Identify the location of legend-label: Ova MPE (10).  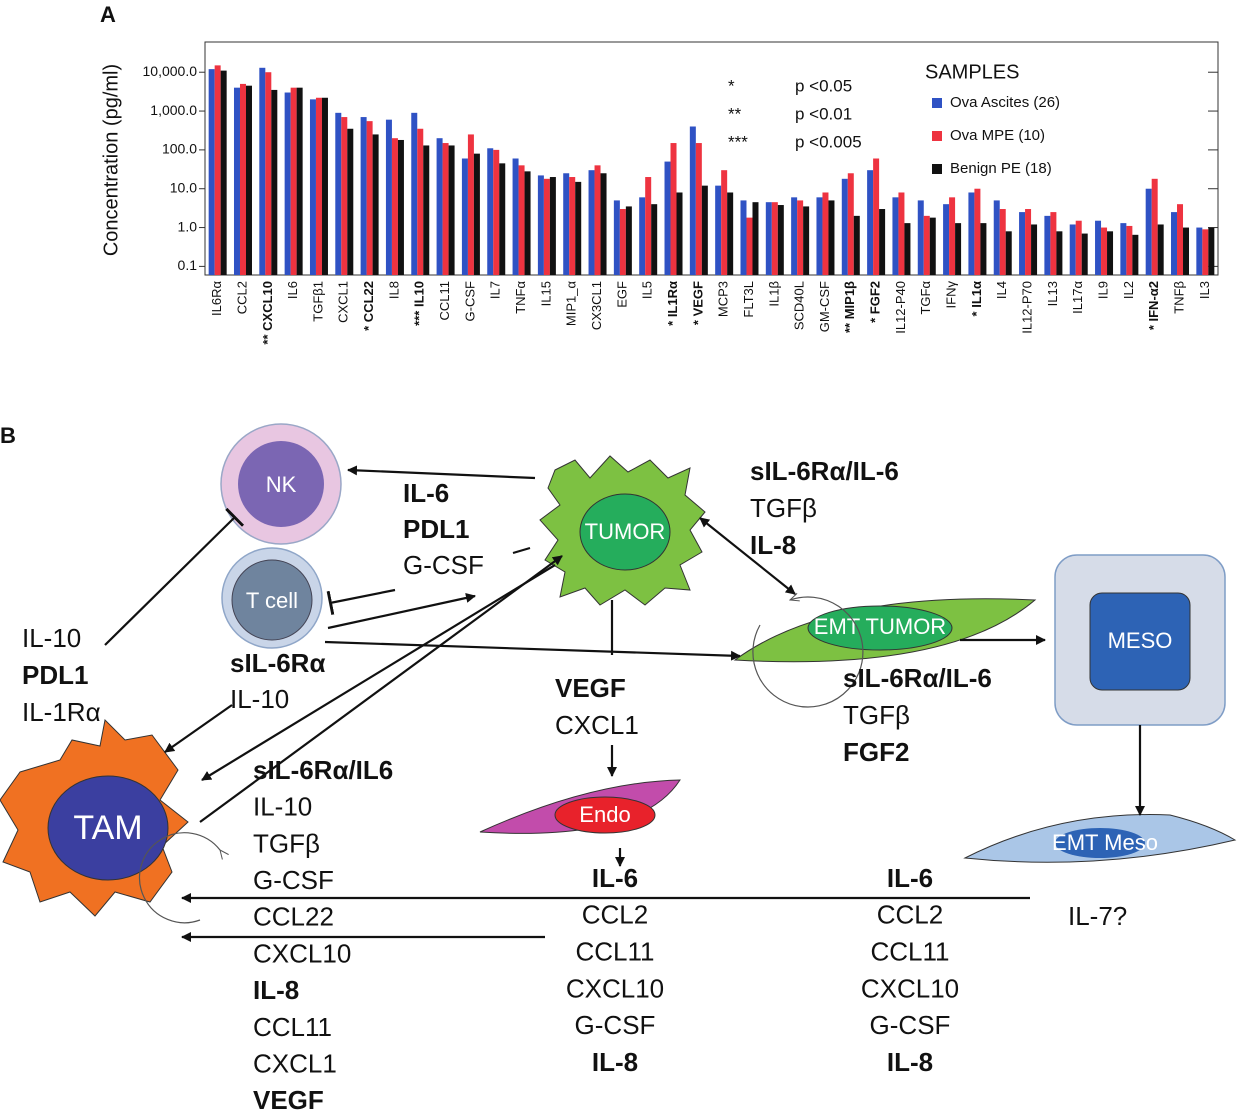
(997, 135).